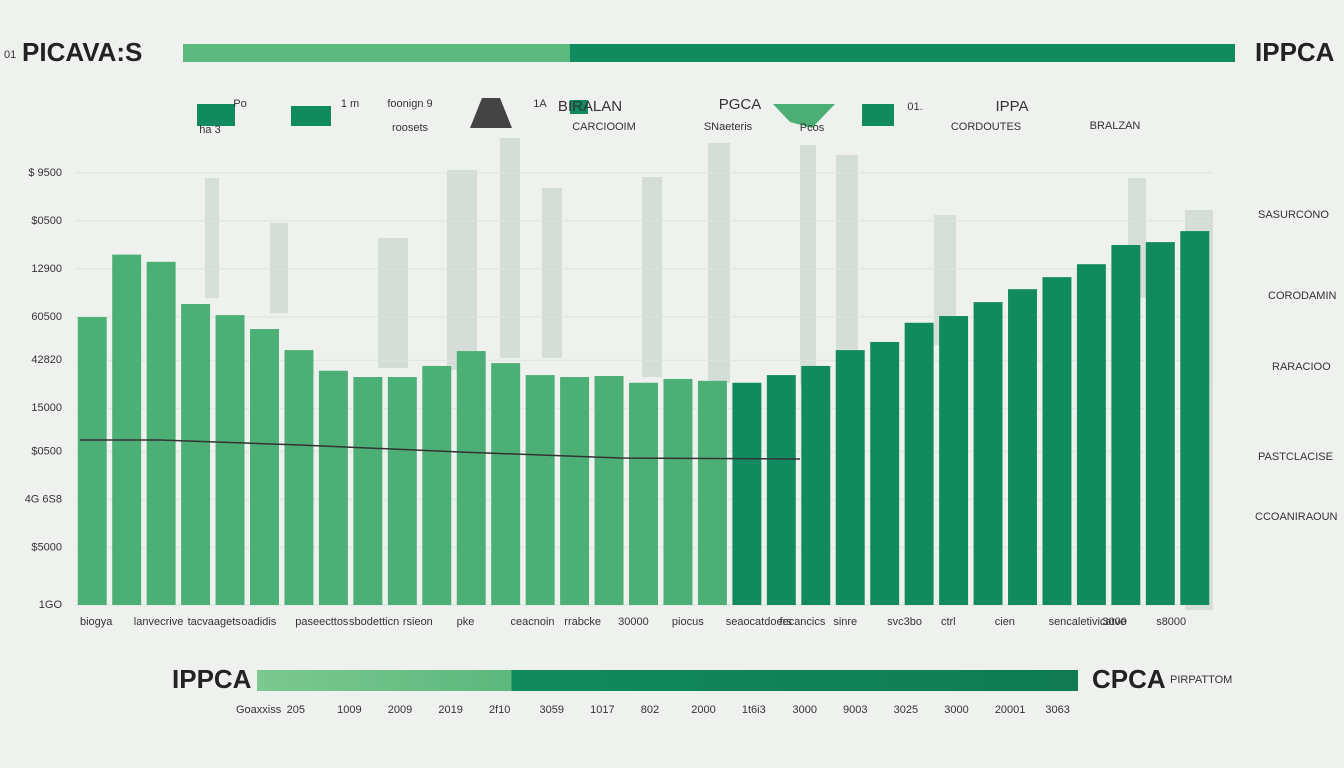 This screenshot has width=1344, height=768. What do you see at coordinates (845, 622) in the screenshot?
I see `bottom-label: sinre` at bounding box center [845, 622].